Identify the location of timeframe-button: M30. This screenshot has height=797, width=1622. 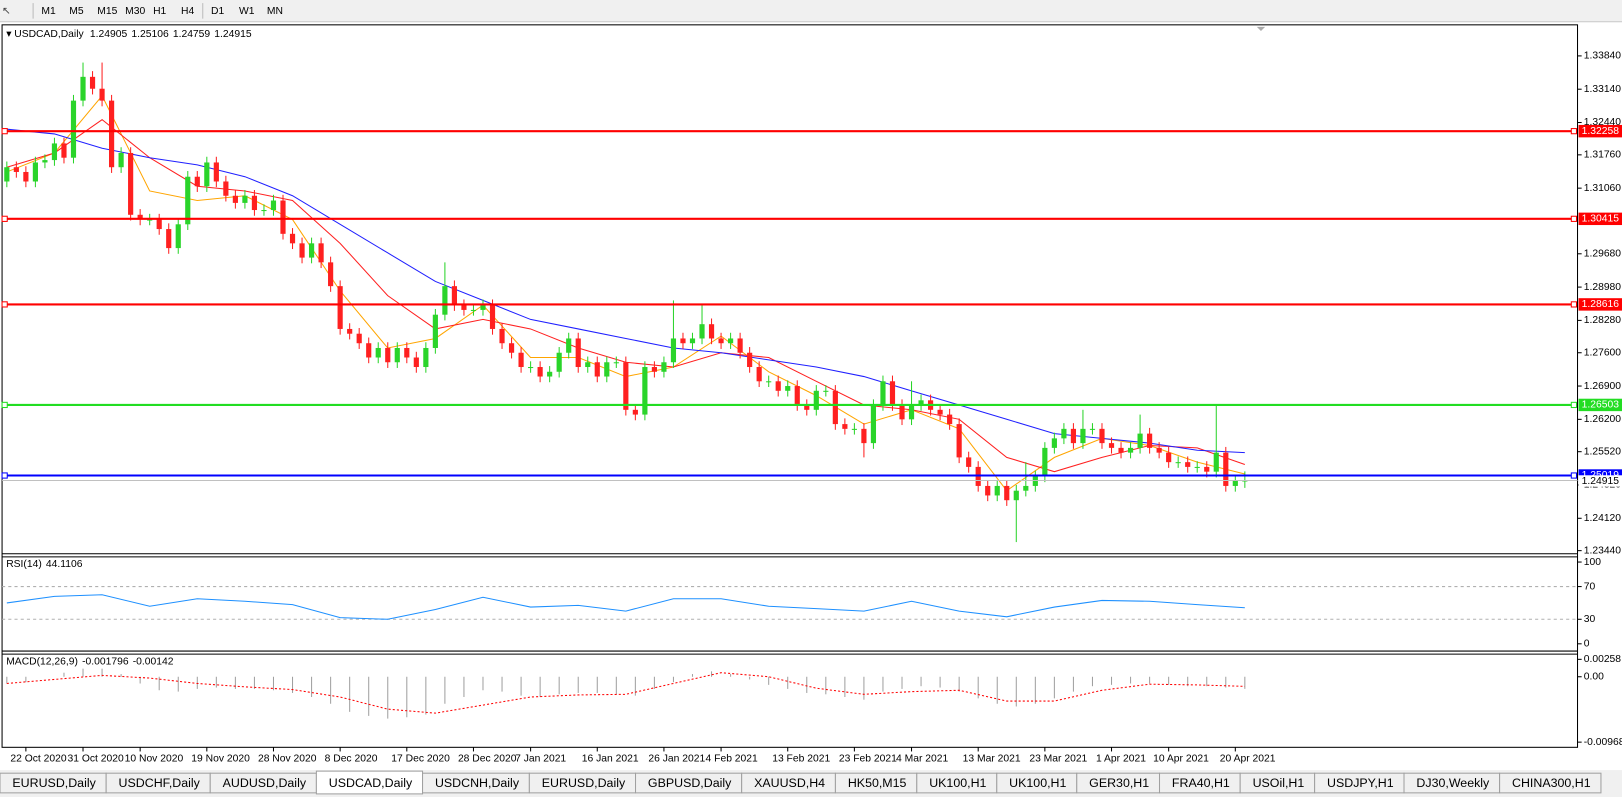
(135, 11).